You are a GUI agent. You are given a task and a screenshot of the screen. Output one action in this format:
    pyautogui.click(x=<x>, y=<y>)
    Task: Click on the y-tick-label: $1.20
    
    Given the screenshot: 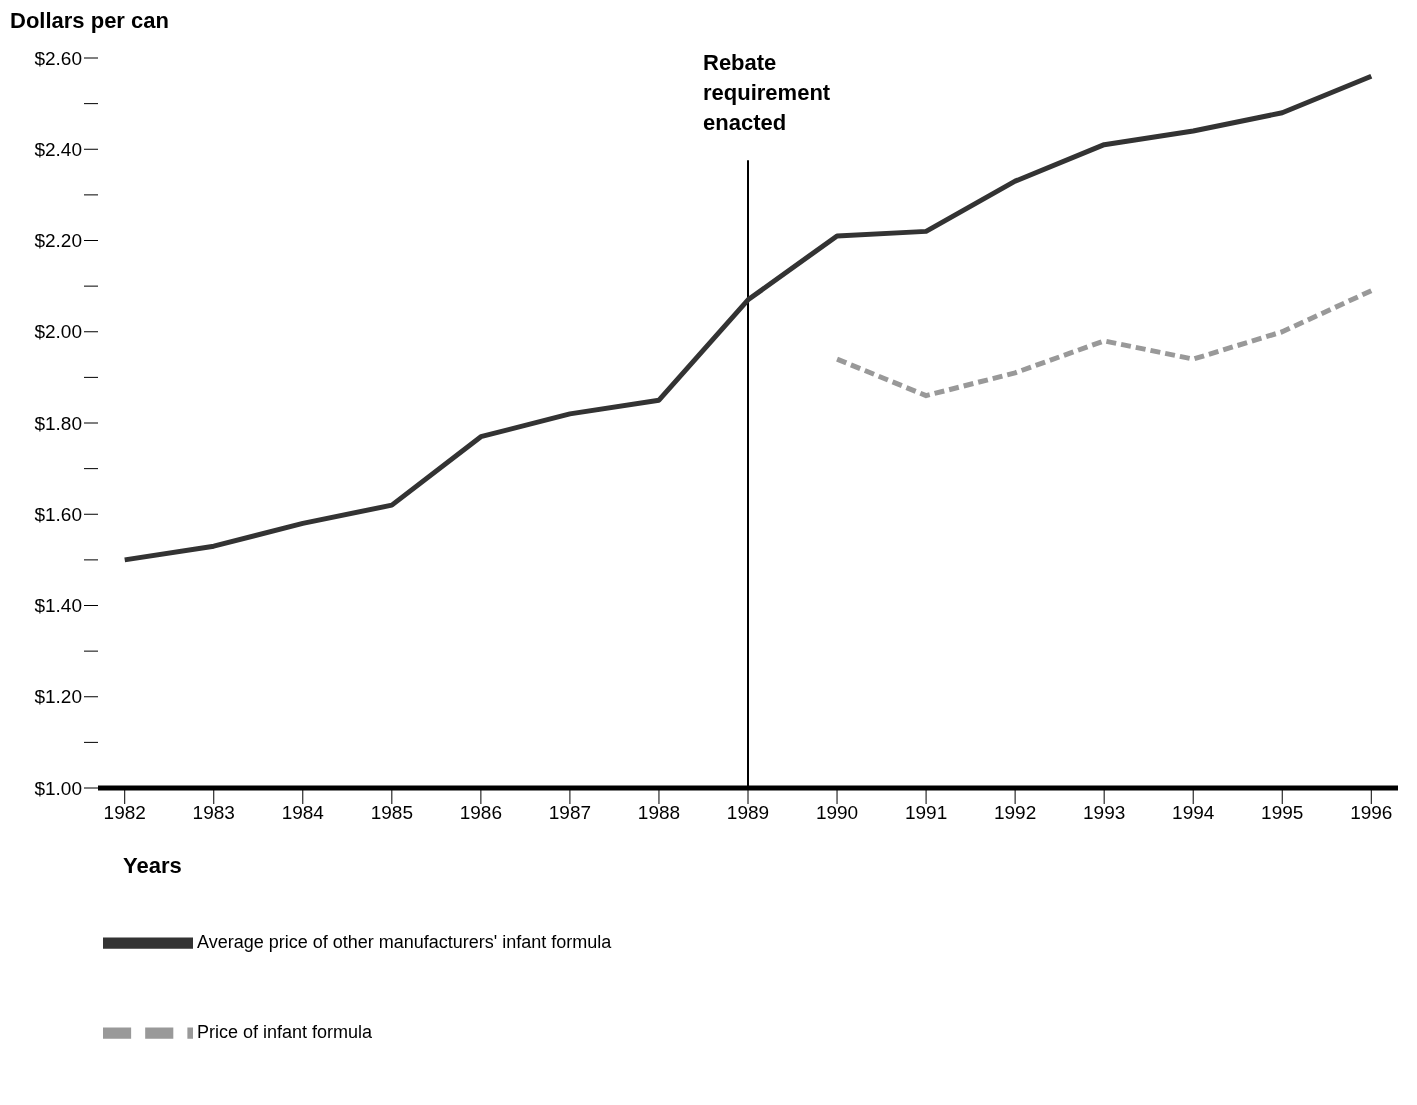 What is the action you would take?
    pyautogui.click(x=58, y=697)
    